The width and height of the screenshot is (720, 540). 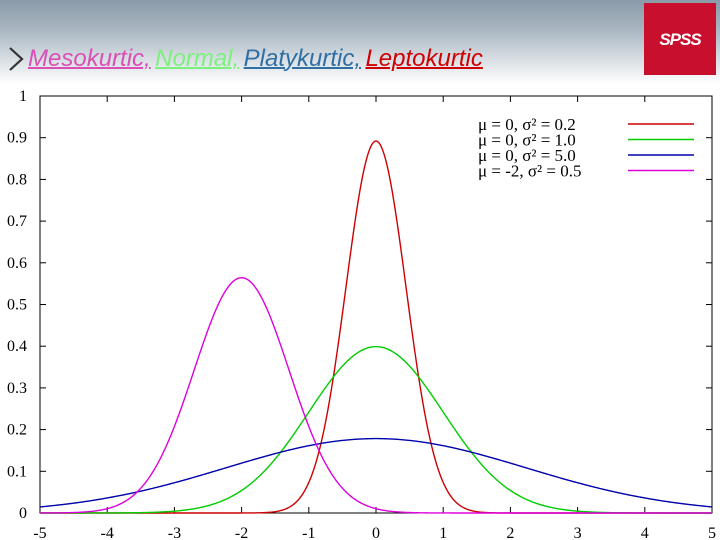 What do you see at coordinates (527, 124) in the screenshot?
I see `legend-label: μ = 0, σ² = 0.2` at bounding box center [527, 124].